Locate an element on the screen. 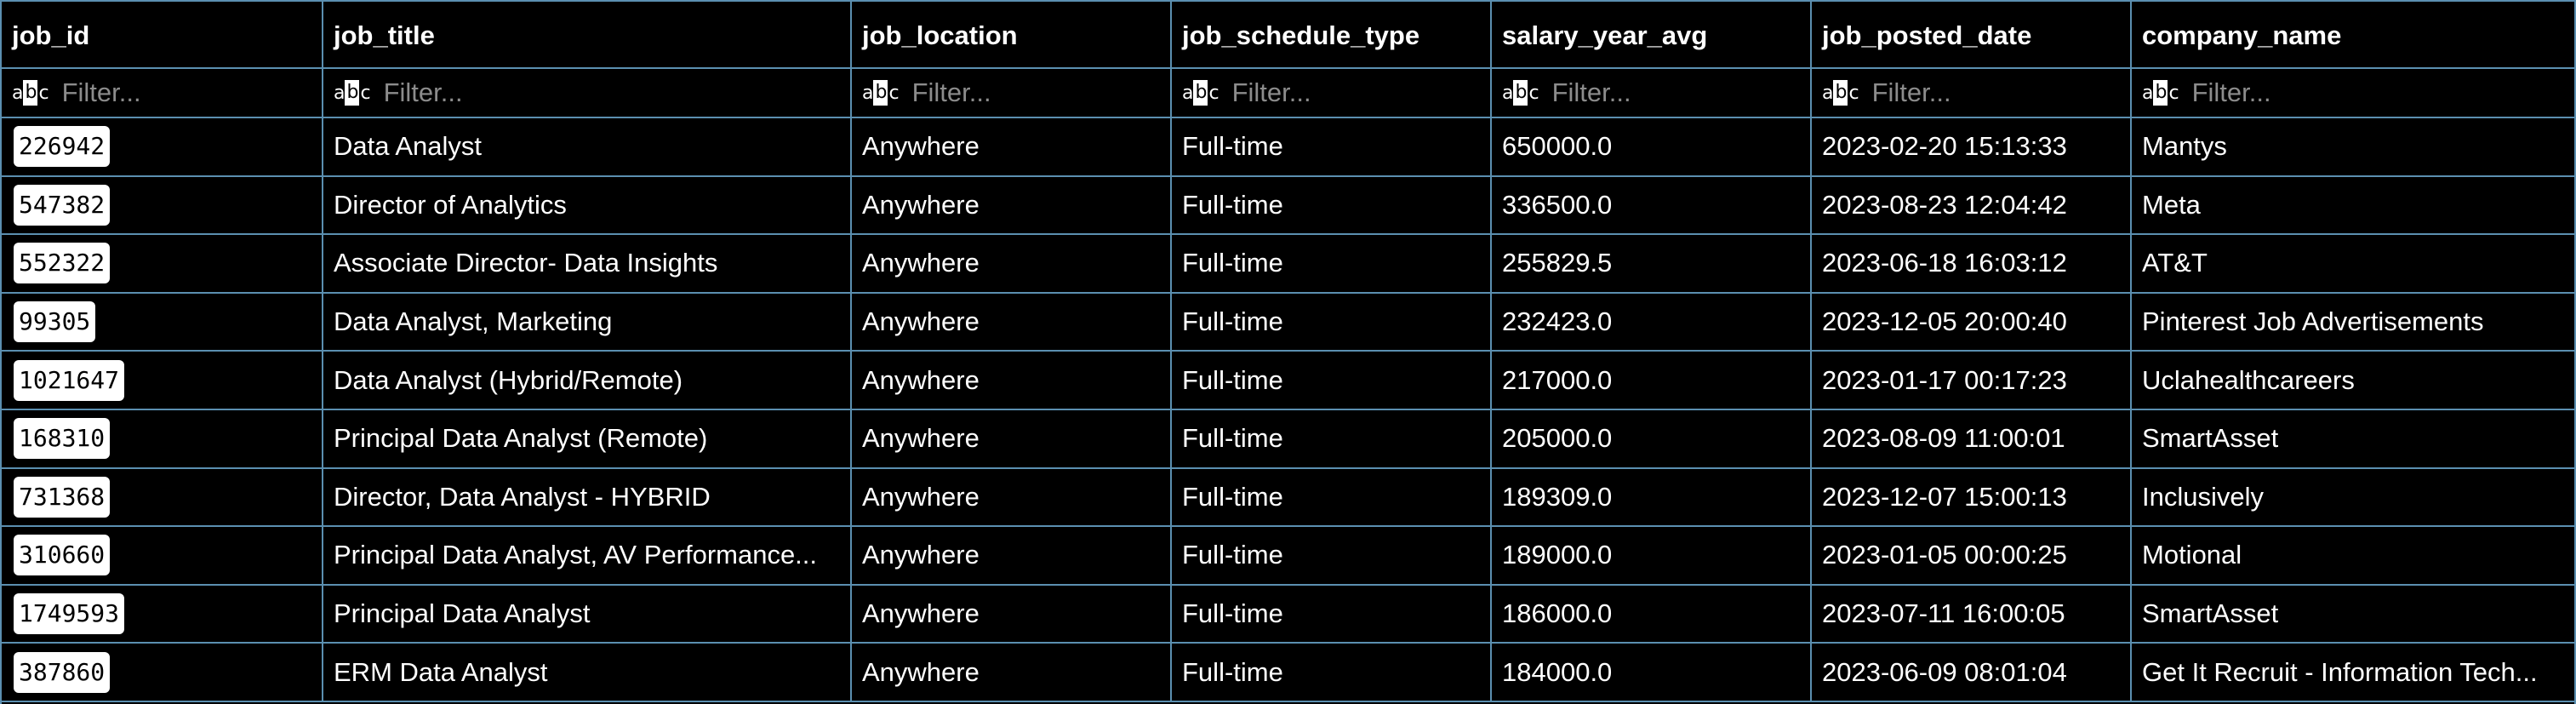 Image resolution: width=2576 pixels, height=704 pixels. column-header-job-title: job_title is located at coordinates (587, 35).